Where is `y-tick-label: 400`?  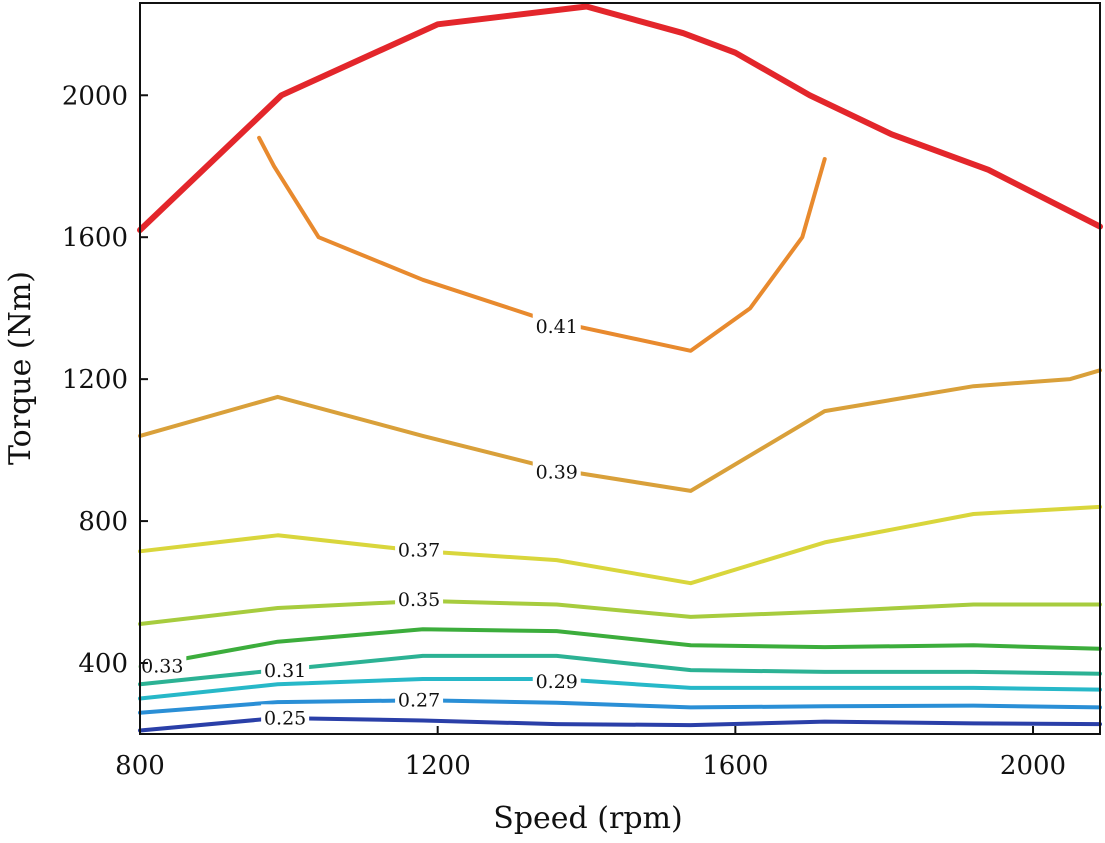 y-tick-label: 400 is located at coordinates (103, 664).